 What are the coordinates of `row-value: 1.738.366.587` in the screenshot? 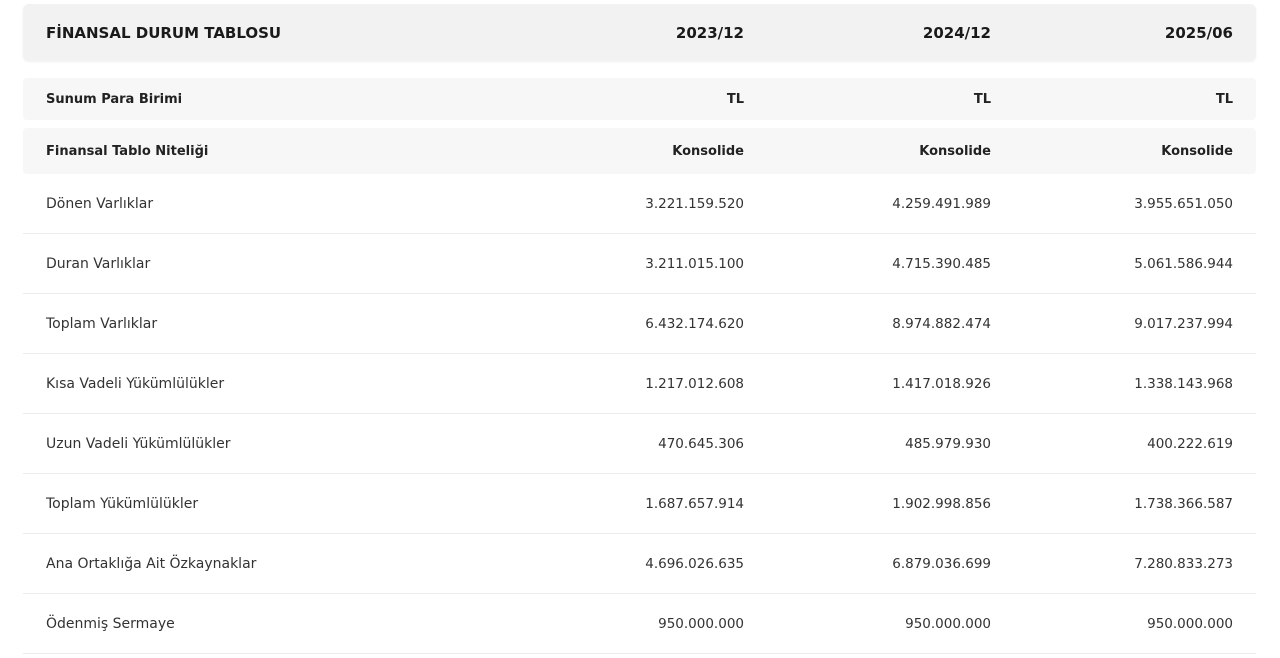 It's located at (1183, 503).